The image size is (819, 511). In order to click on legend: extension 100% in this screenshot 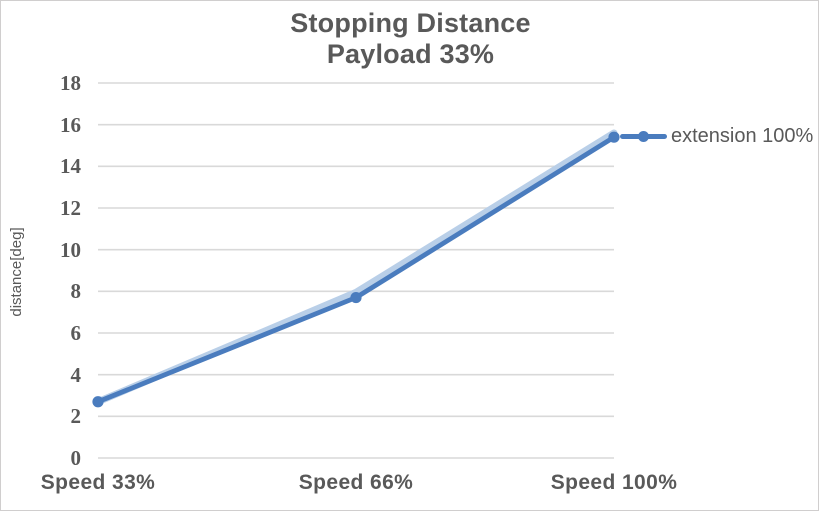, I will do `click(716, 136)`.